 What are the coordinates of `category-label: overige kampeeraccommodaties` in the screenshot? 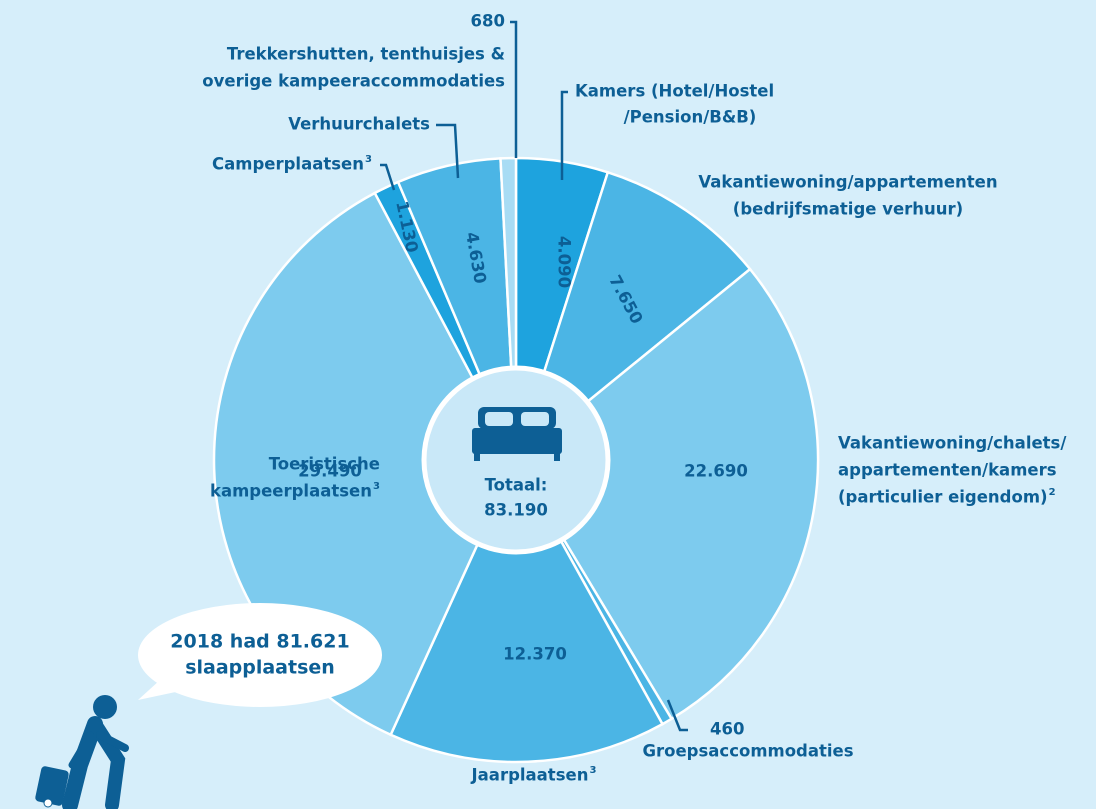 It's located at (353, 81).